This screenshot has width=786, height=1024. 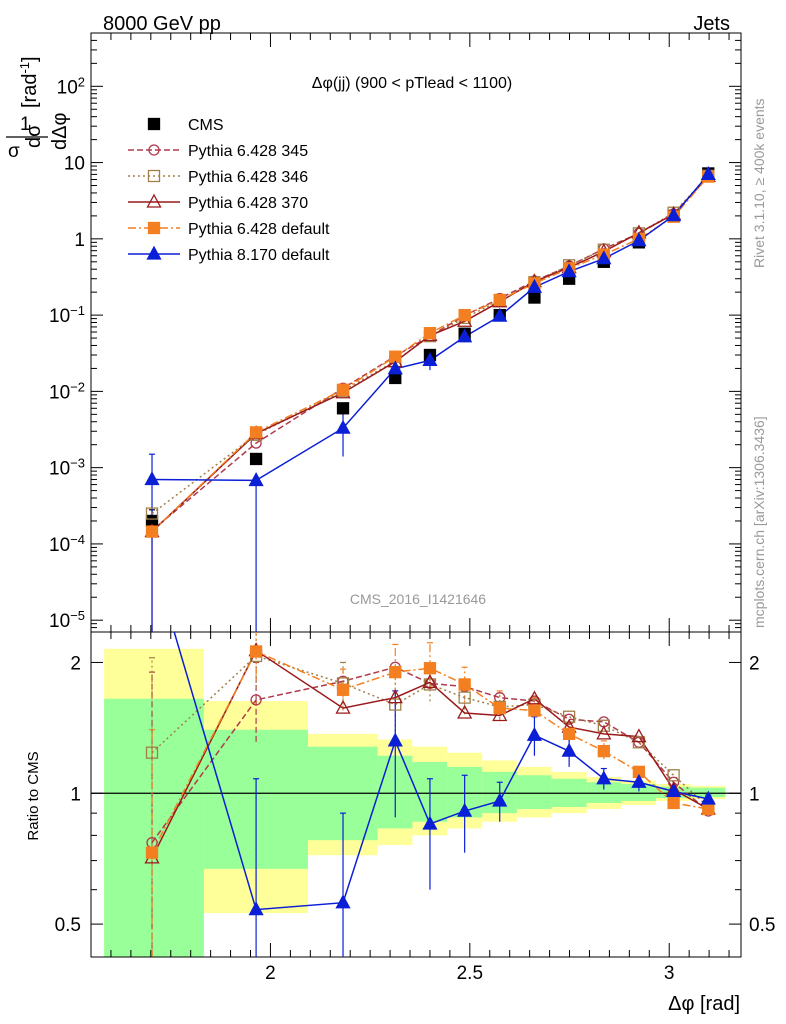 I want to click on y-tick-label: 10⁻⁵, so click(x=67, y=620).